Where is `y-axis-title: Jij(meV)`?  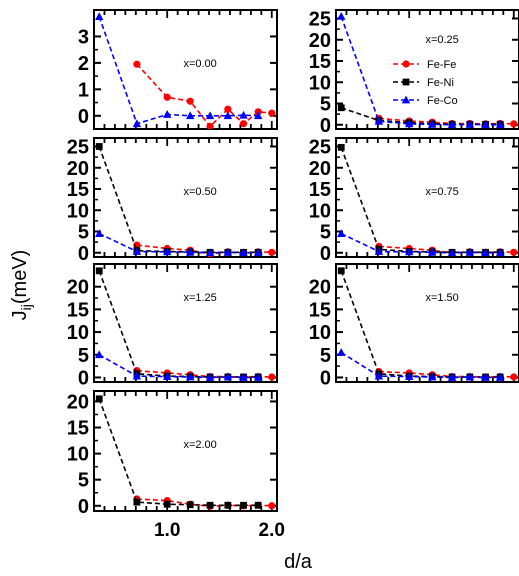
y-axis-title: Jij(meV) is located at coordinates (21, 285).